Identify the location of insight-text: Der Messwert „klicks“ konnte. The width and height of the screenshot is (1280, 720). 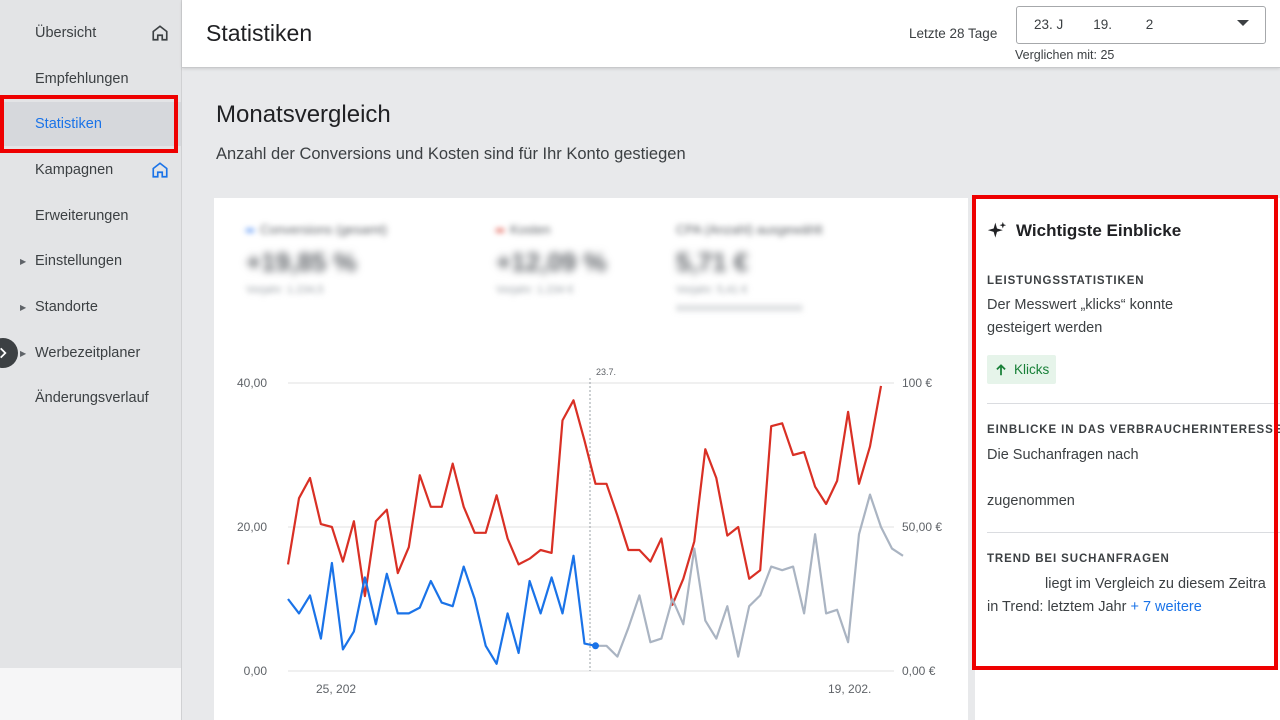
(1080, 305).